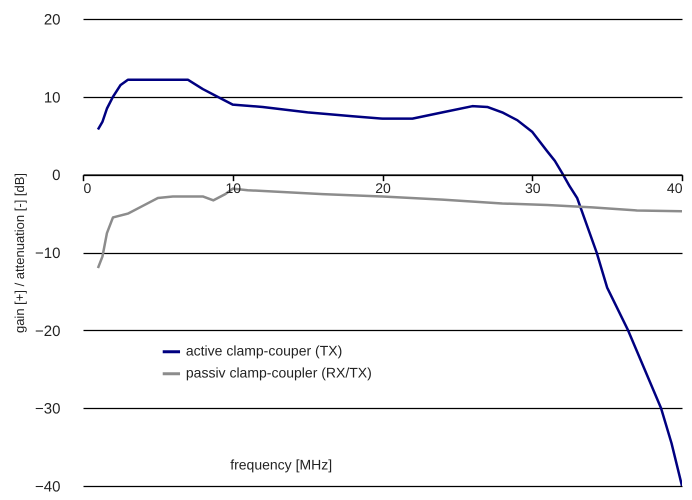 The height and width of the screenshot is (500, 692). What do you see at coordinates (47, 409) in the screenshot?
I see `y-tick-label: −30` at bounding box center [47, 409].